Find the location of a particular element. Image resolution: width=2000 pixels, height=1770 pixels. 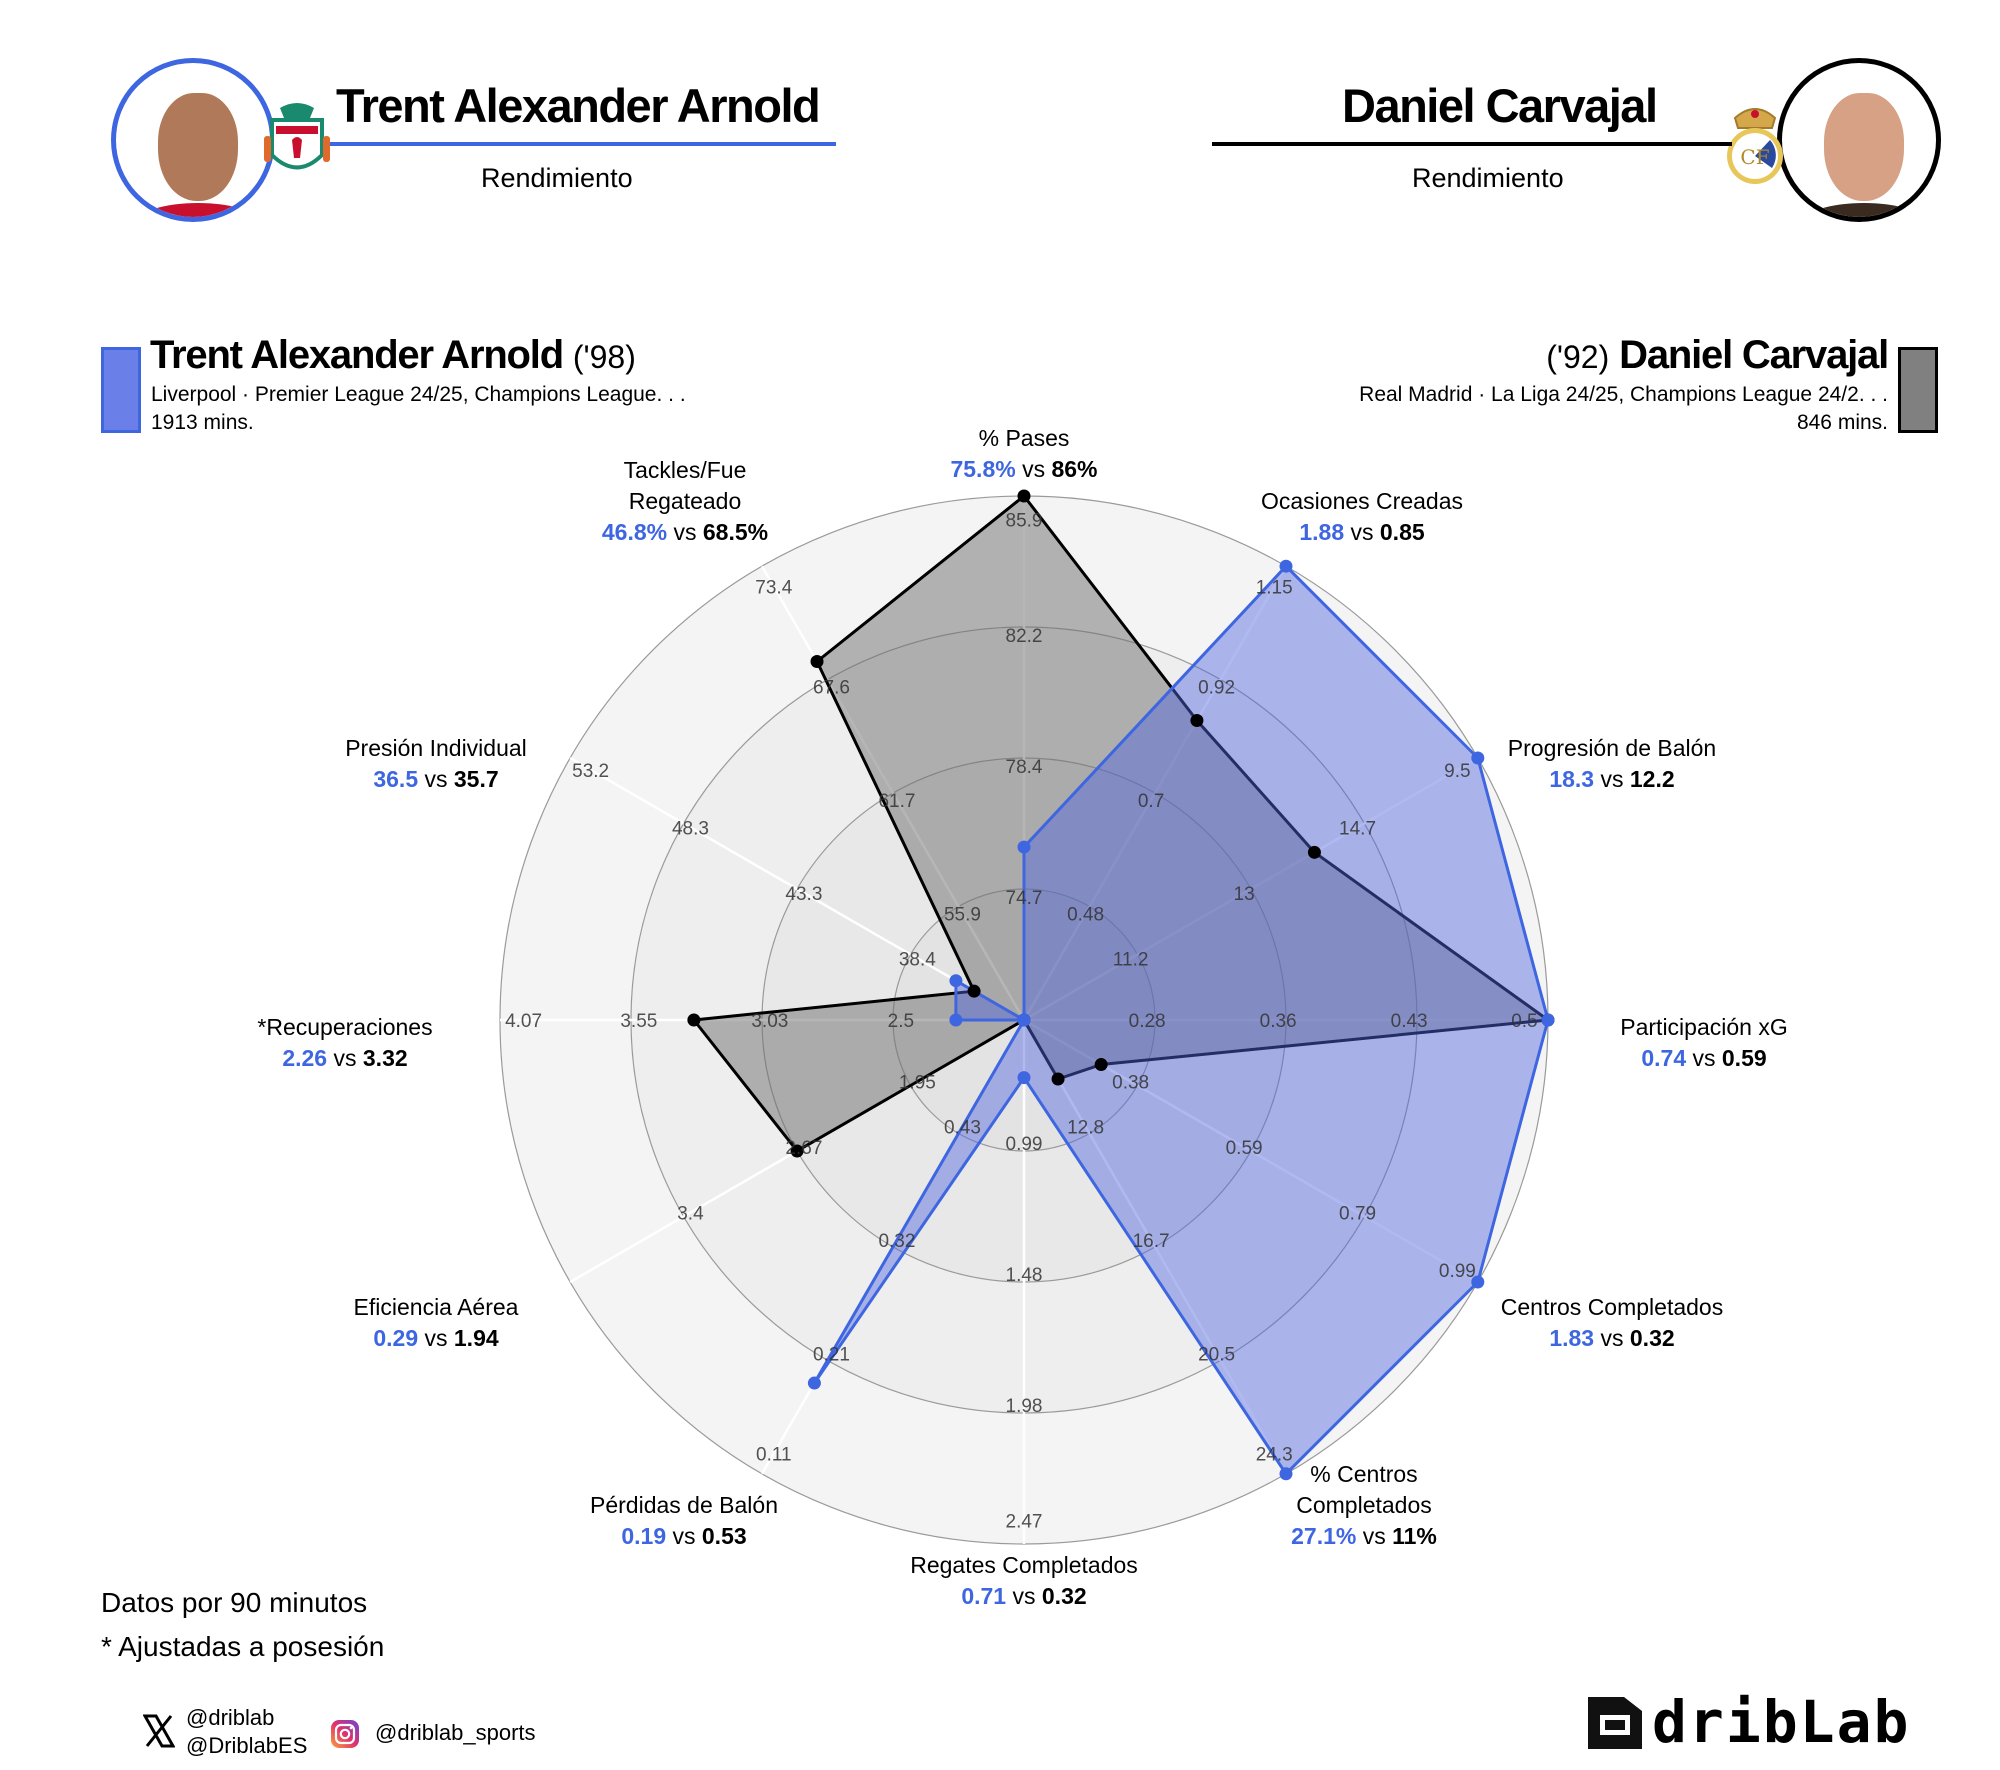

axis-name: Regateado is located at coordinates (685, 501).